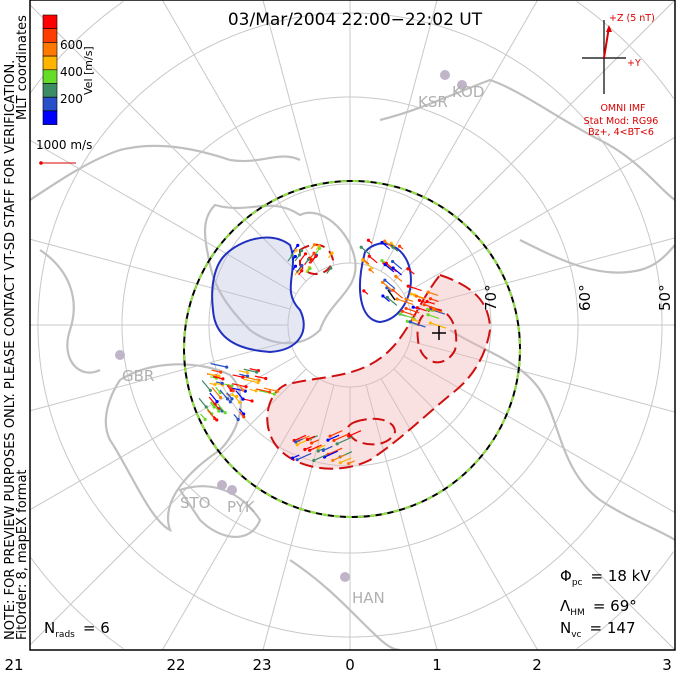 Image resolution: width=680 pixels, height=674 pixels. Describe the element at coordinates (622, 108) in the screenshot. I see `imf-source: OMNI IMF` at that location.